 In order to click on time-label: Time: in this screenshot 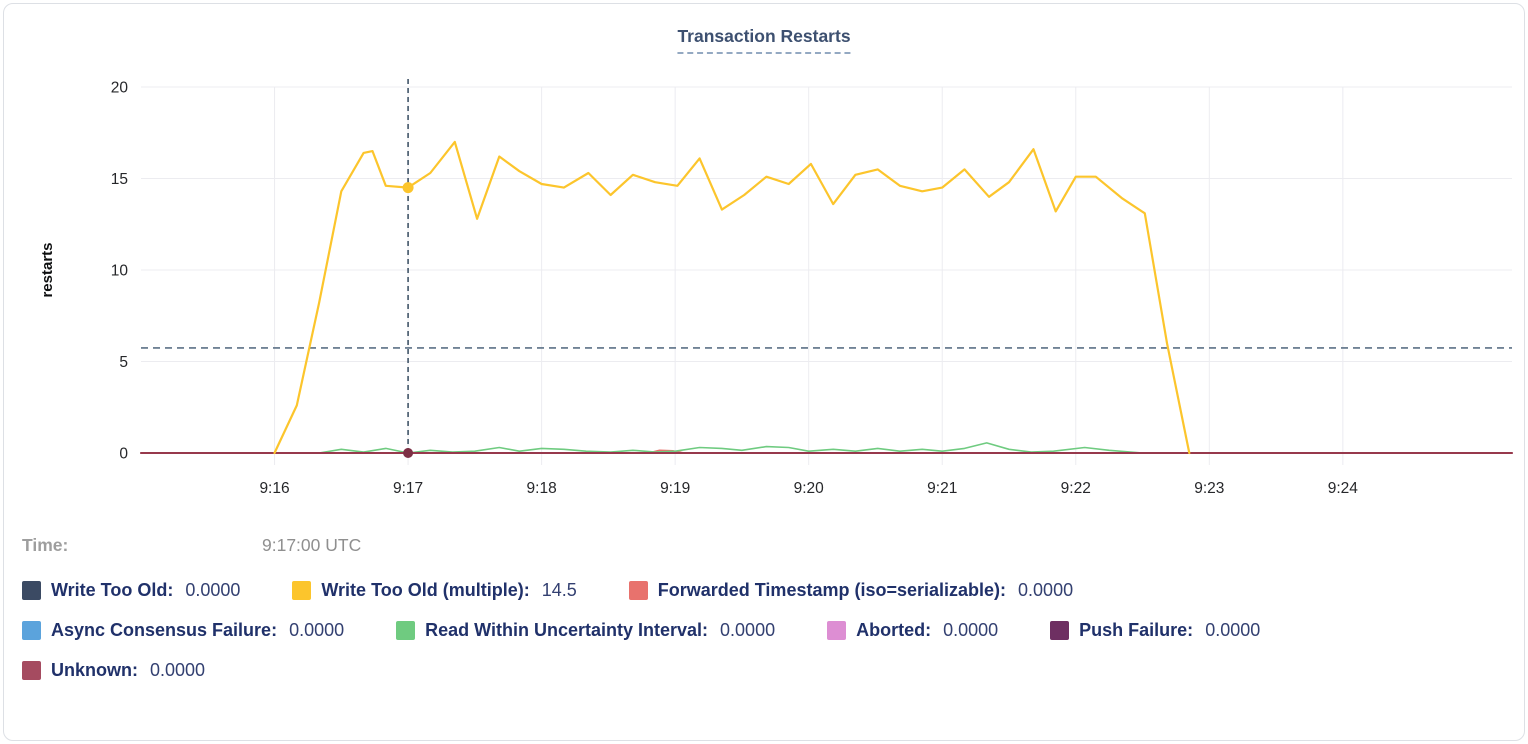, I will do `click(45, 544)`.